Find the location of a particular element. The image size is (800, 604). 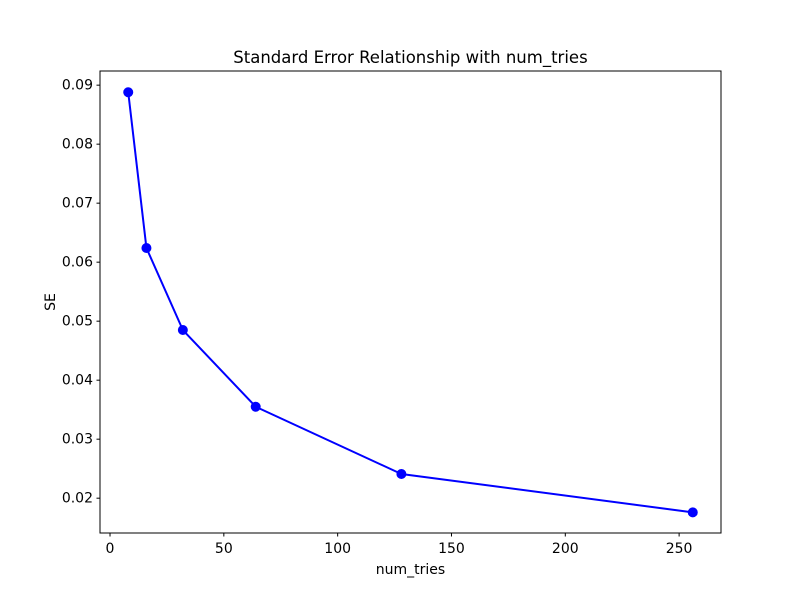

y-tick-label: 0.05 is located at coordinates (77, 322).